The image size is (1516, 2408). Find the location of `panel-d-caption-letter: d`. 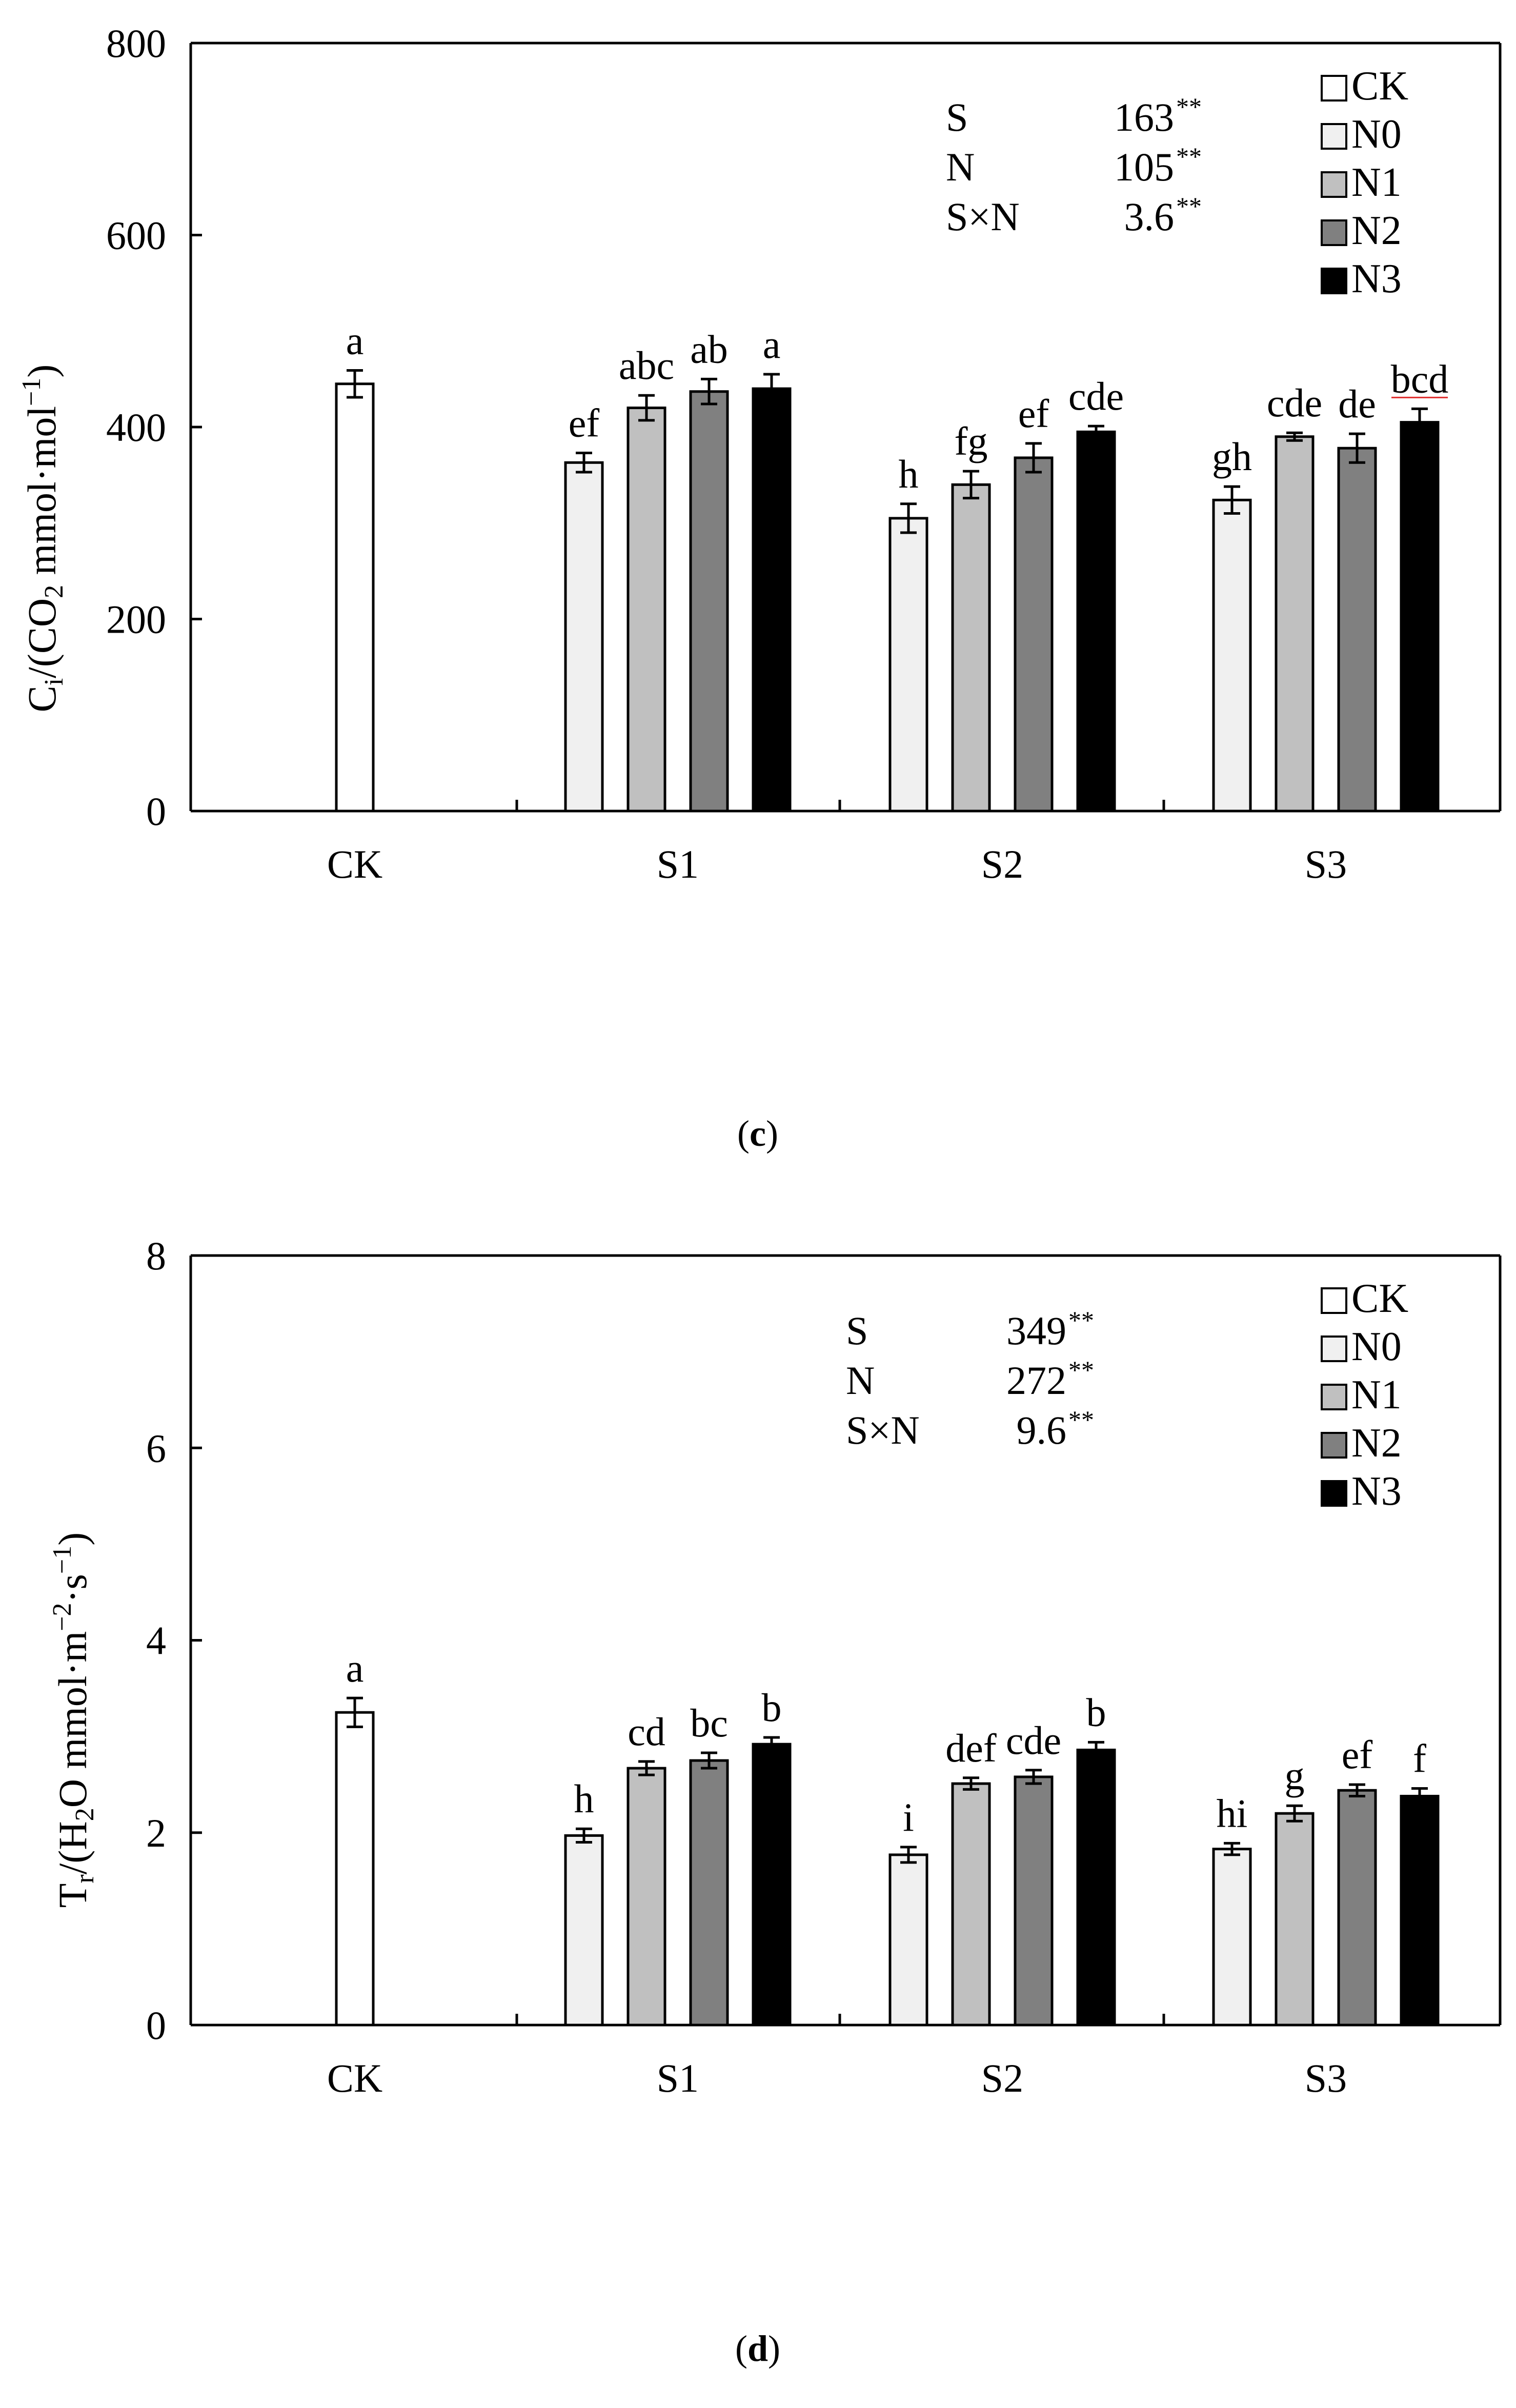

panel-d-caption-letter: d is located at coordinates (757, 2348).